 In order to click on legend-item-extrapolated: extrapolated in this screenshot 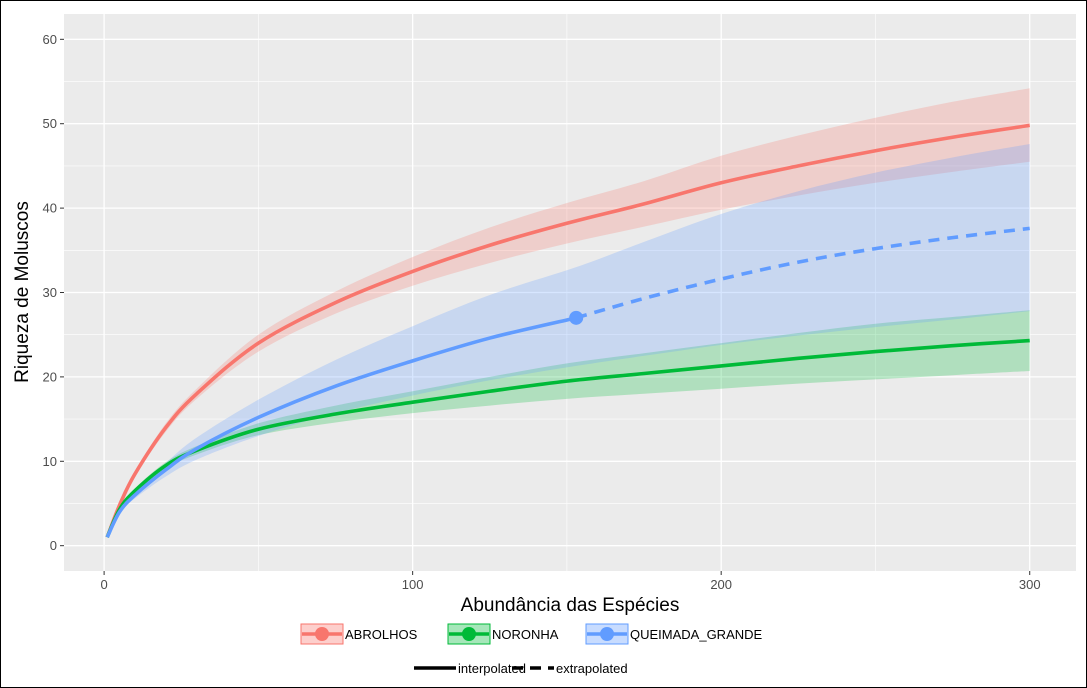, I will do `click(570, 668)`.